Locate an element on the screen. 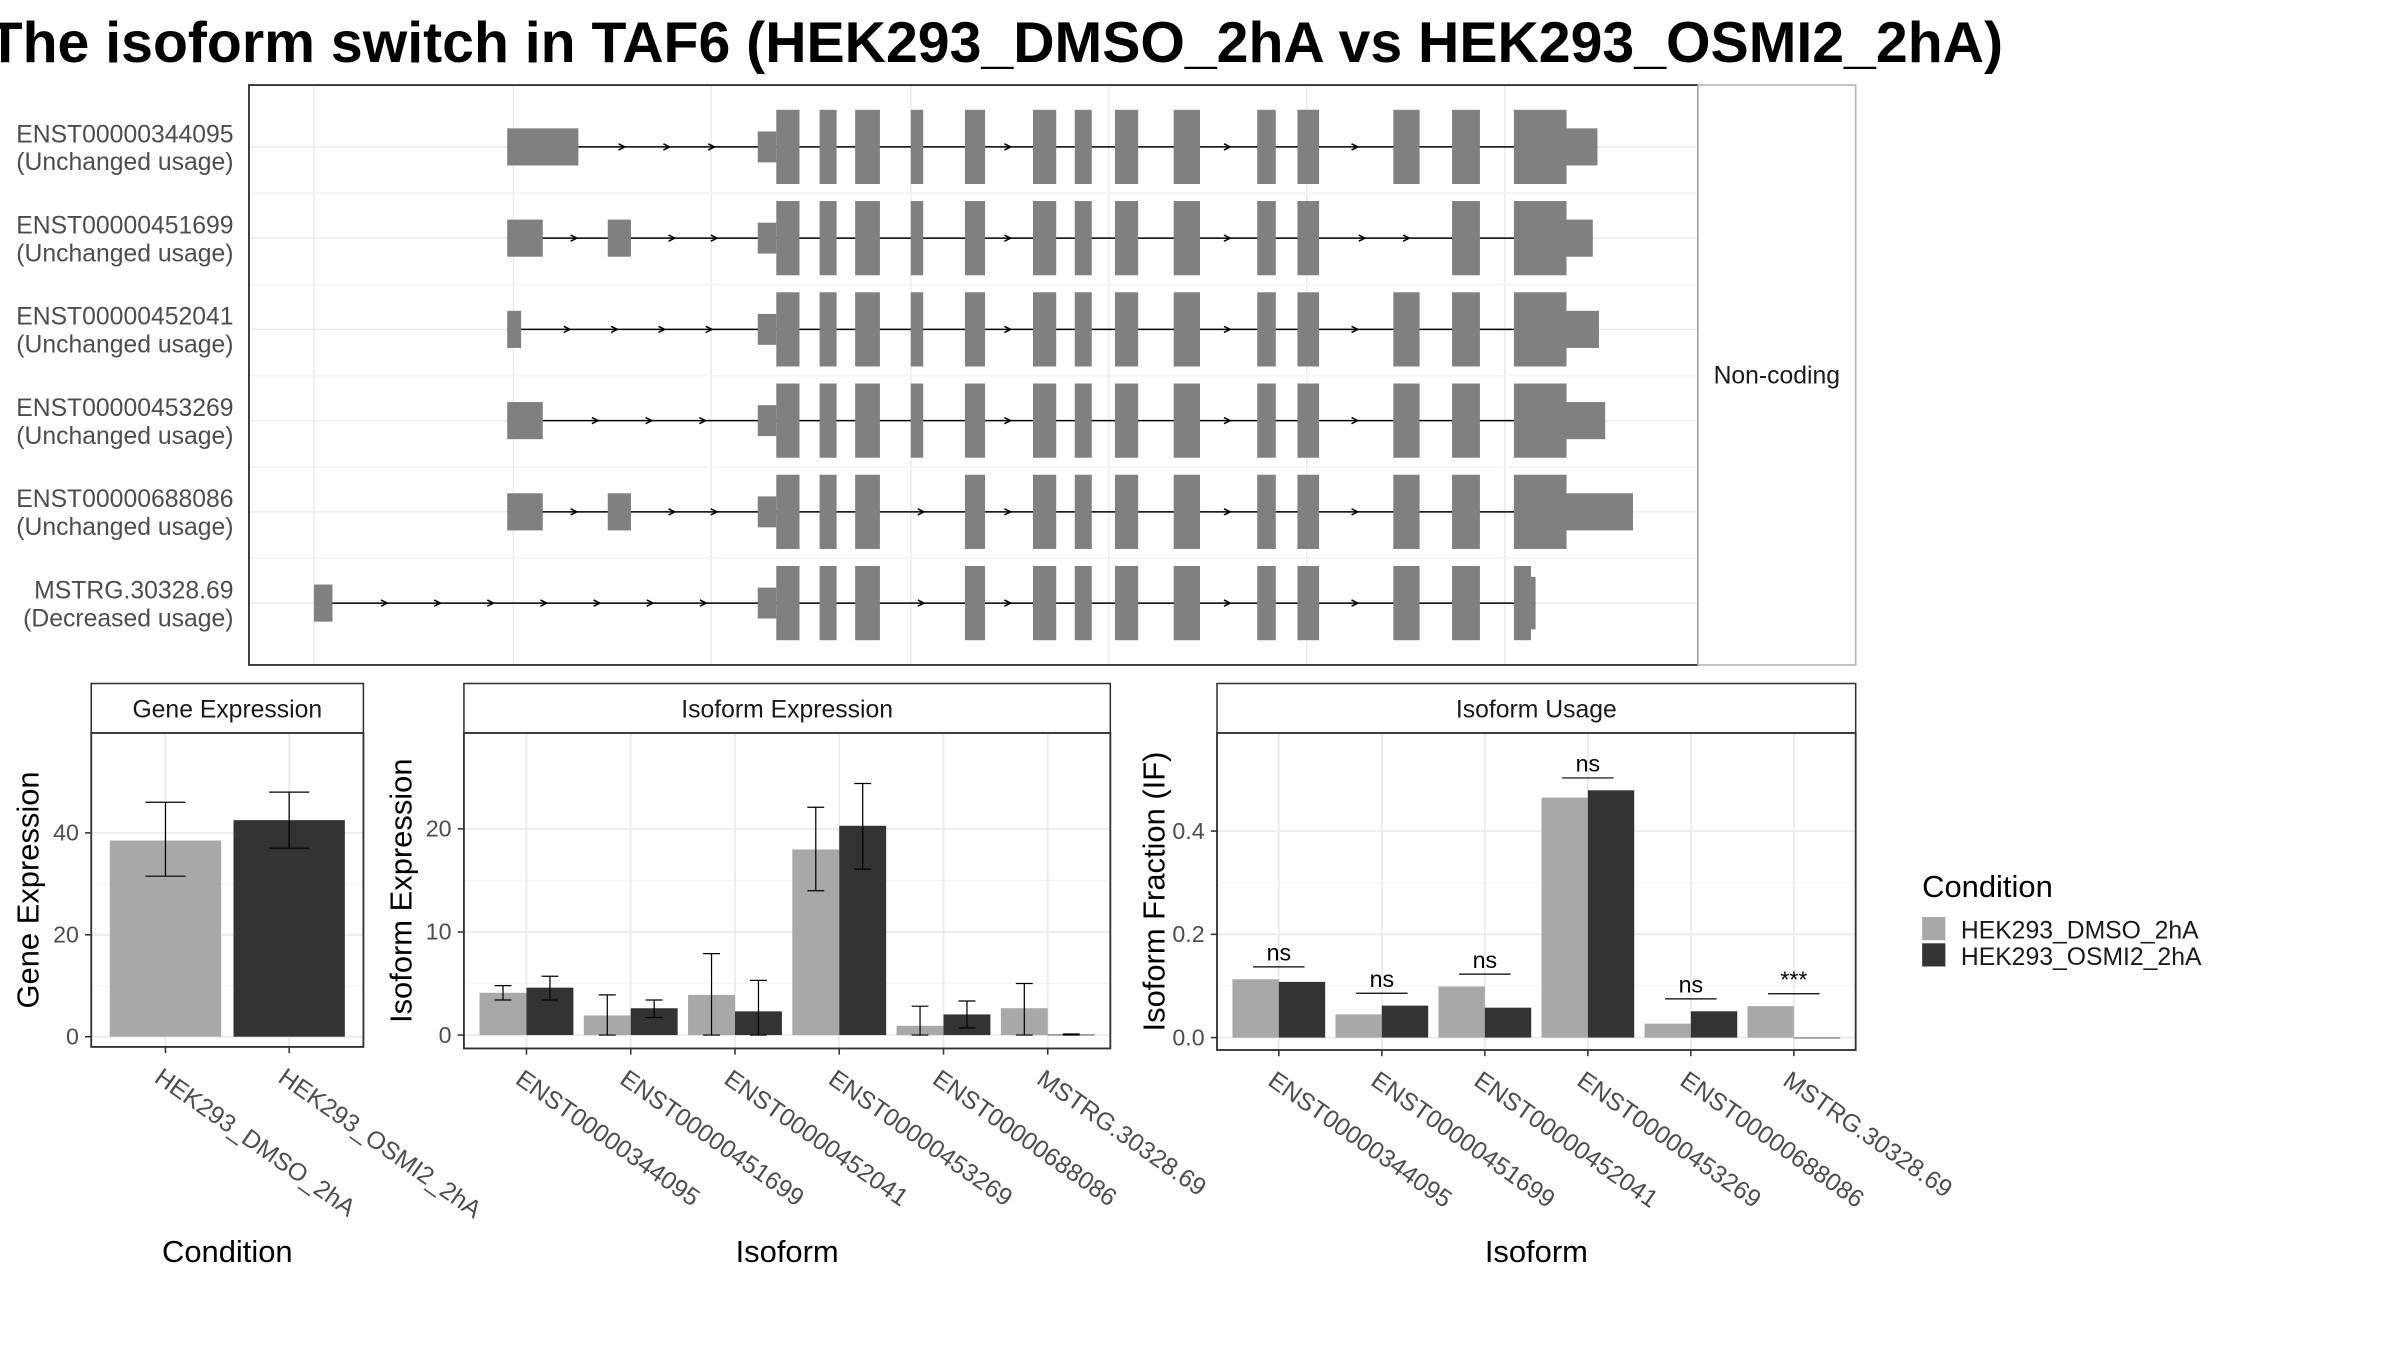 The image size is (2400, 1350). gene-expression-xtick-label: HEK293_DMSO_2hA is located at coordinates (255, 1143).